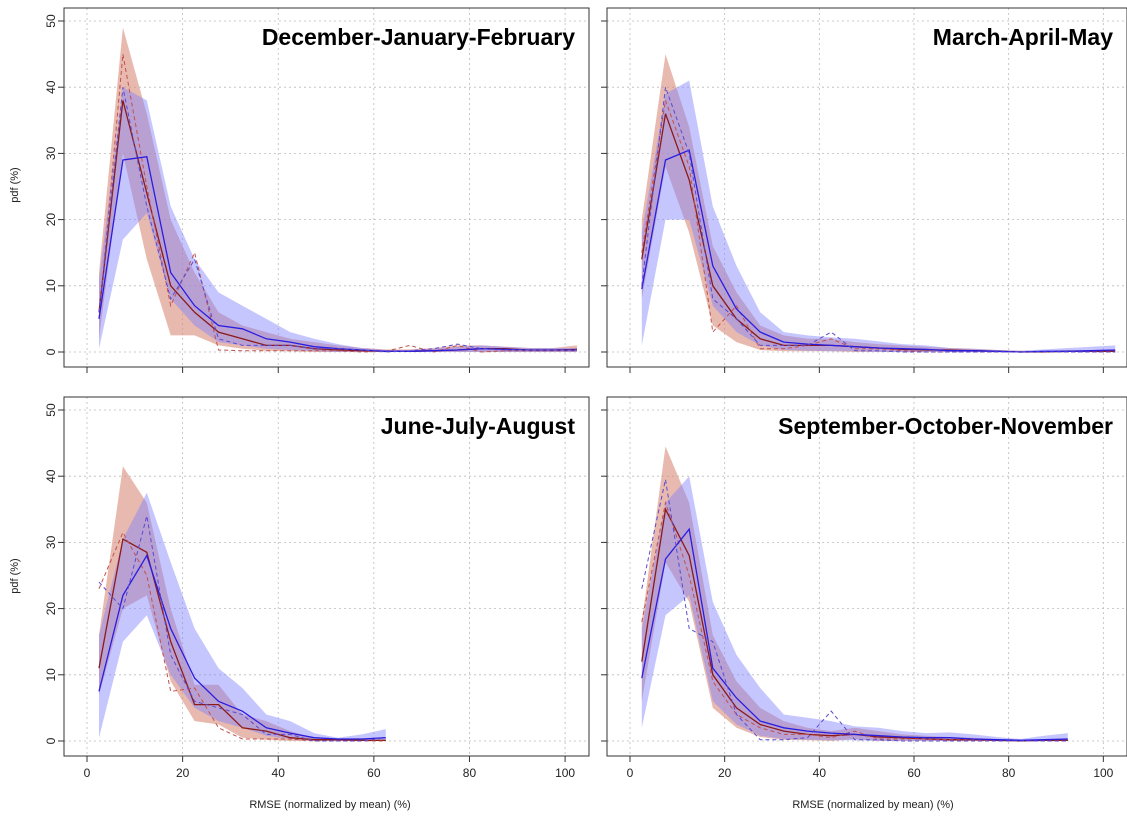 The height and width of the screenshot is (816, 1127). I want to click on y-axis-label-top: pdf (%), so click(15, 184).